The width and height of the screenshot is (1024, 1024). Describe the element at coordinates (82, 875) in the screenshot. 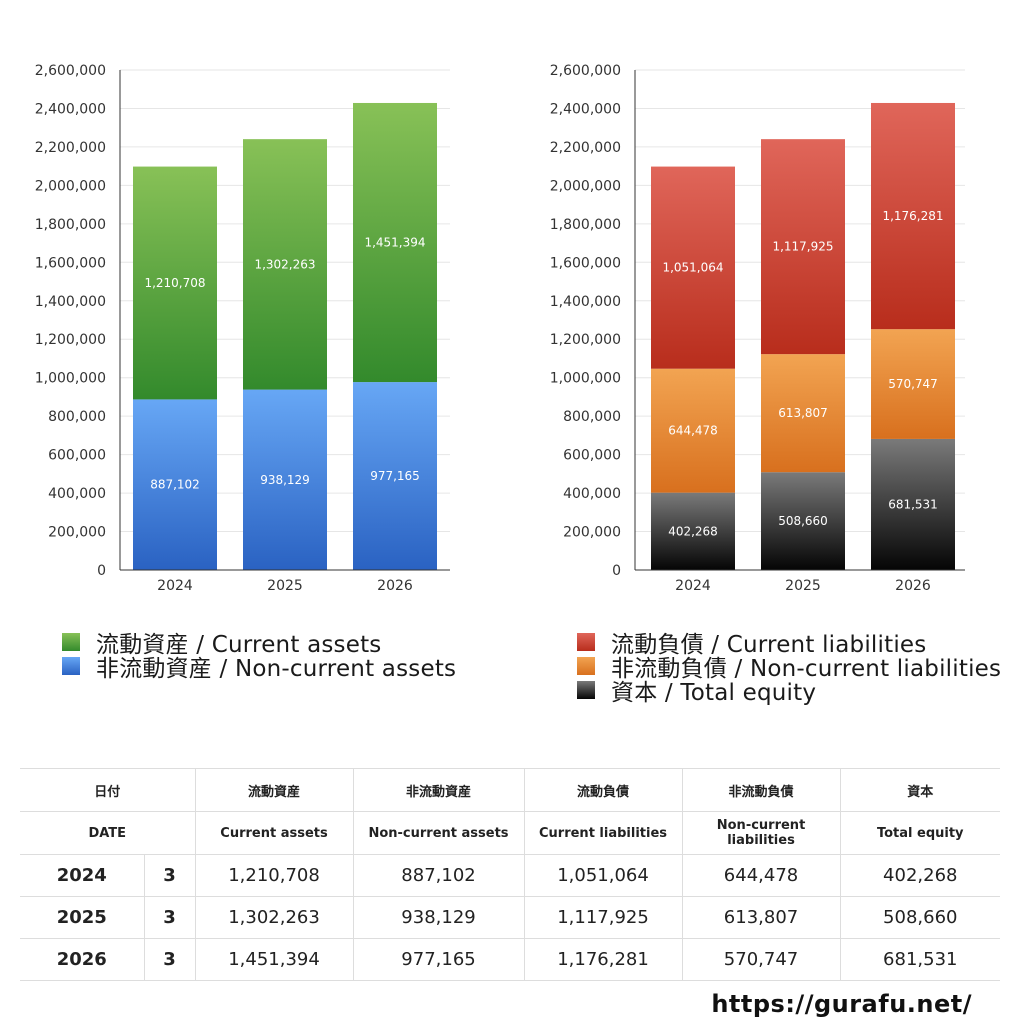

I see `table-year-cell: 2024` at that location.